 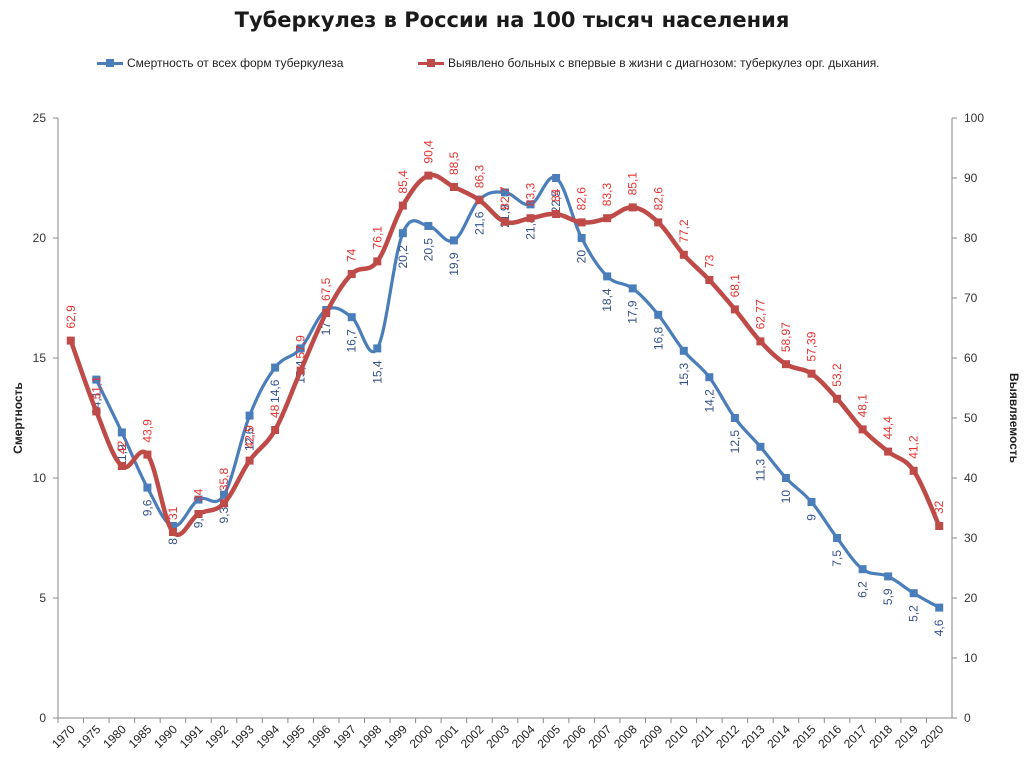 What do you see at coordinates (319, 736) in the screenshot?
I see `x-tick-label: 1996` at bounding box center [319, 736].